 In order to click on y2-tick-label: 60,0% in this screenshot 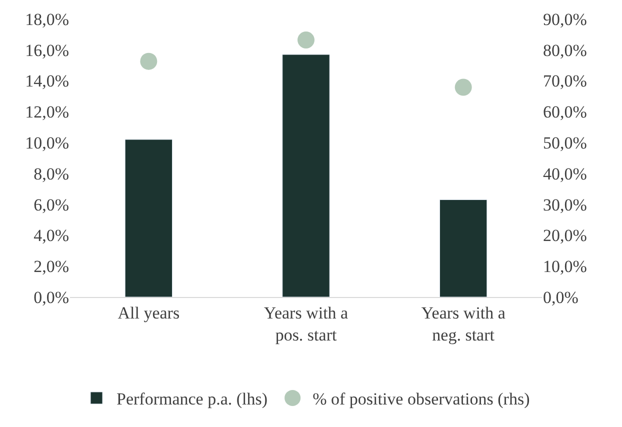, I will do `click(565, 112)`.